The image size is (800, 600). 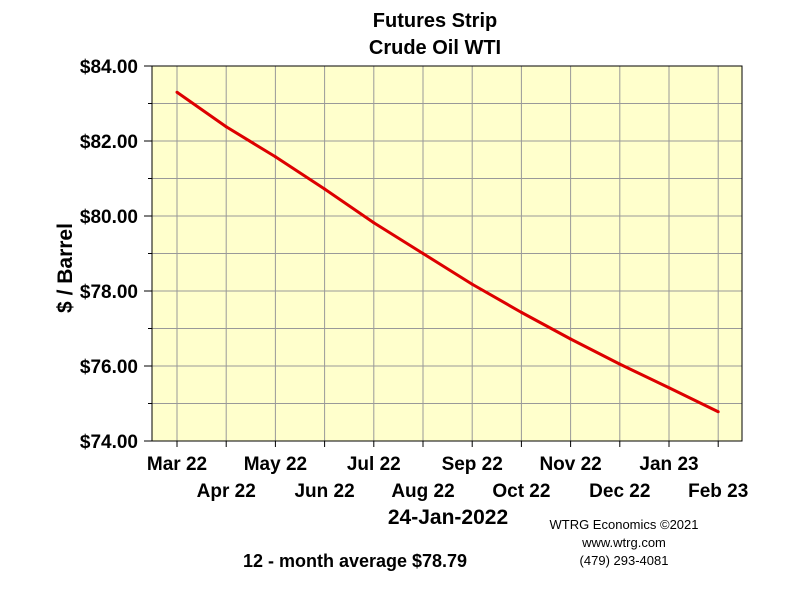 I want to click on x-tick-label: Jun 22, so click(x=324, y=491).